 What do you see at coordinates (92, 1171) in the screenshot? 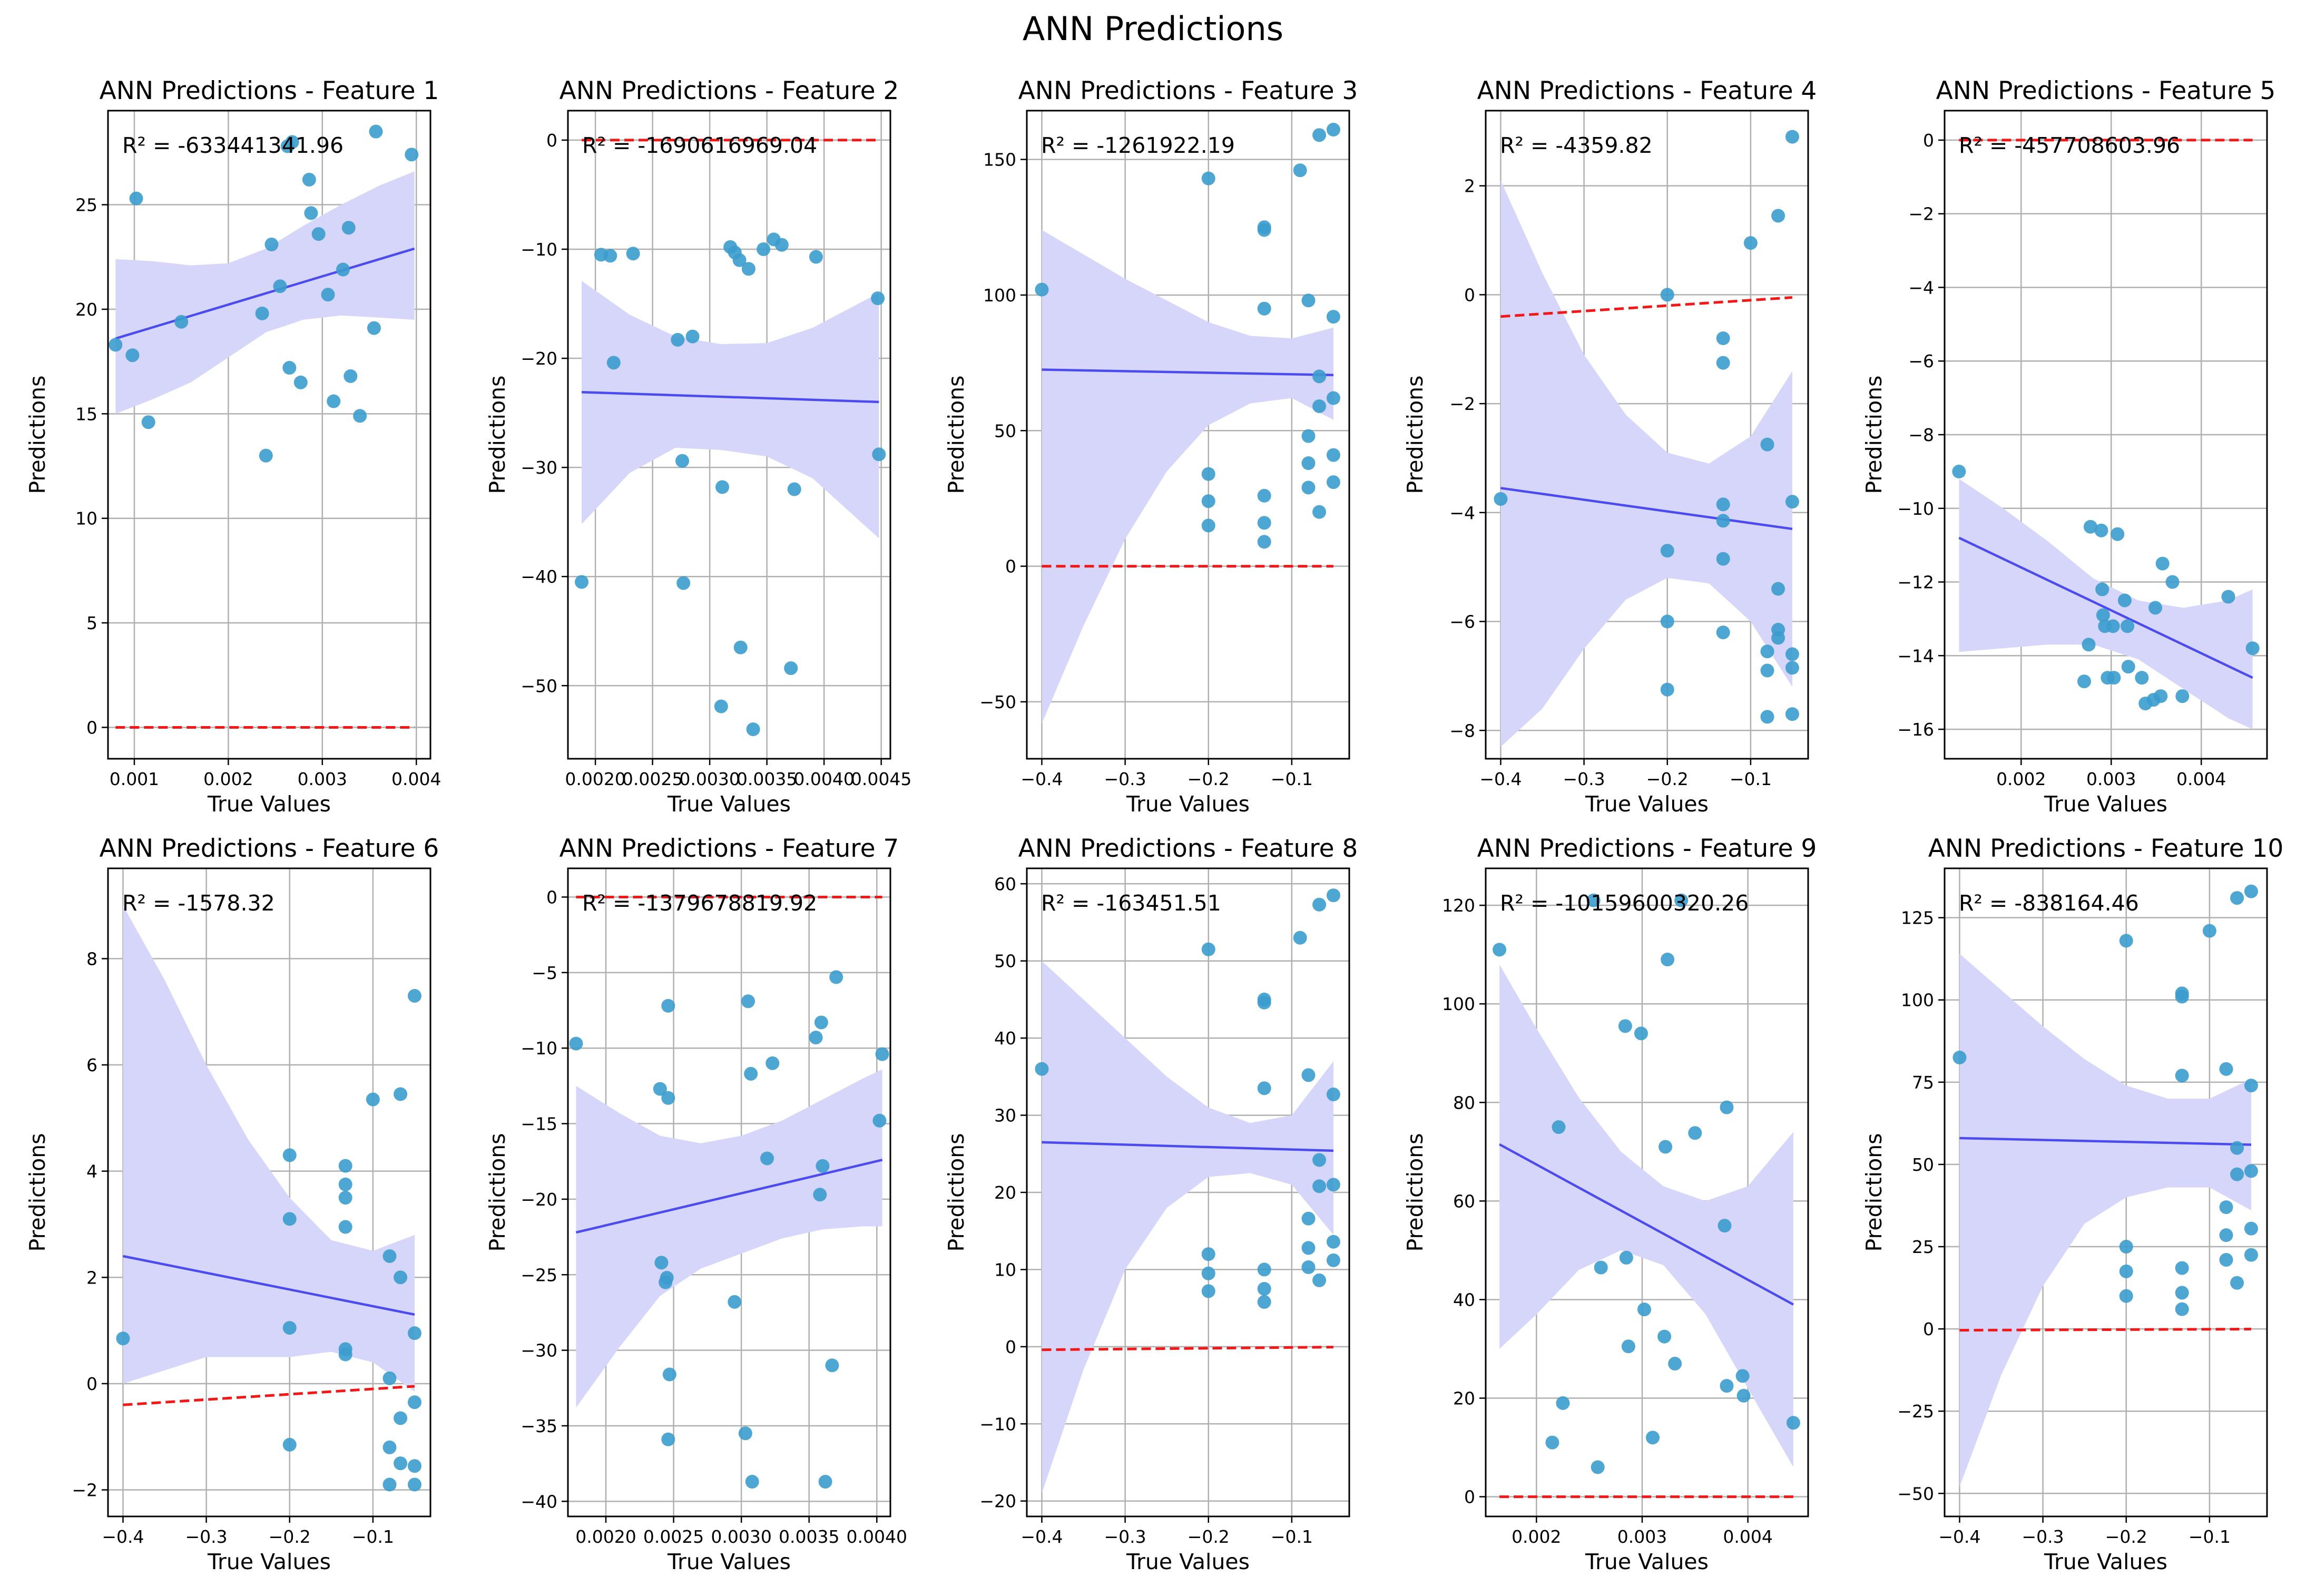
I see `y-tick-label: 4` at bounding box center [92, 1171].